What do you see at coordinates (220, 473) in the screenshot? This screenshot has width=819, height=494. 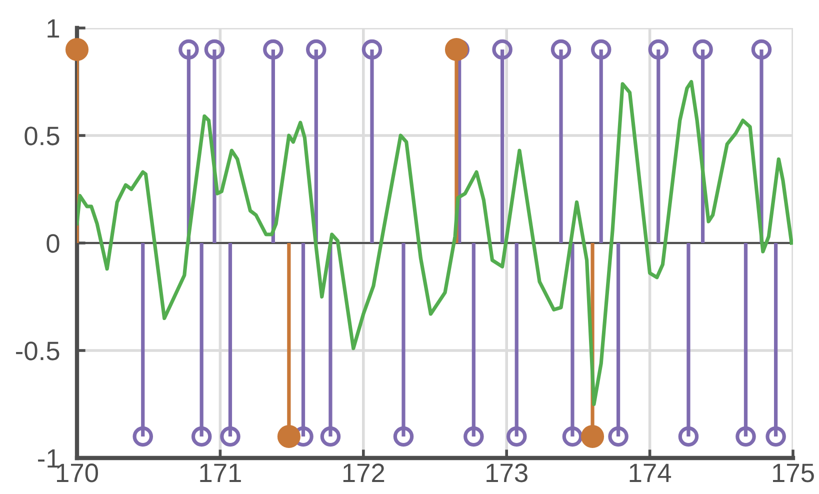 I see `x-tick-label: 171` at bounding box center [220, 473].